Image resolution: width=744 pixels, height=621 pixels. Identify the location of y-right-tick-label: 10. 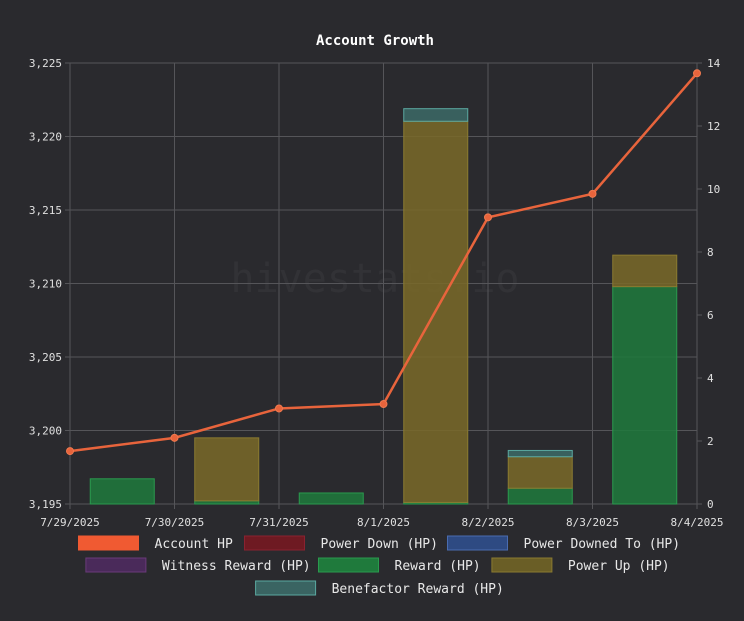
(713, 189).